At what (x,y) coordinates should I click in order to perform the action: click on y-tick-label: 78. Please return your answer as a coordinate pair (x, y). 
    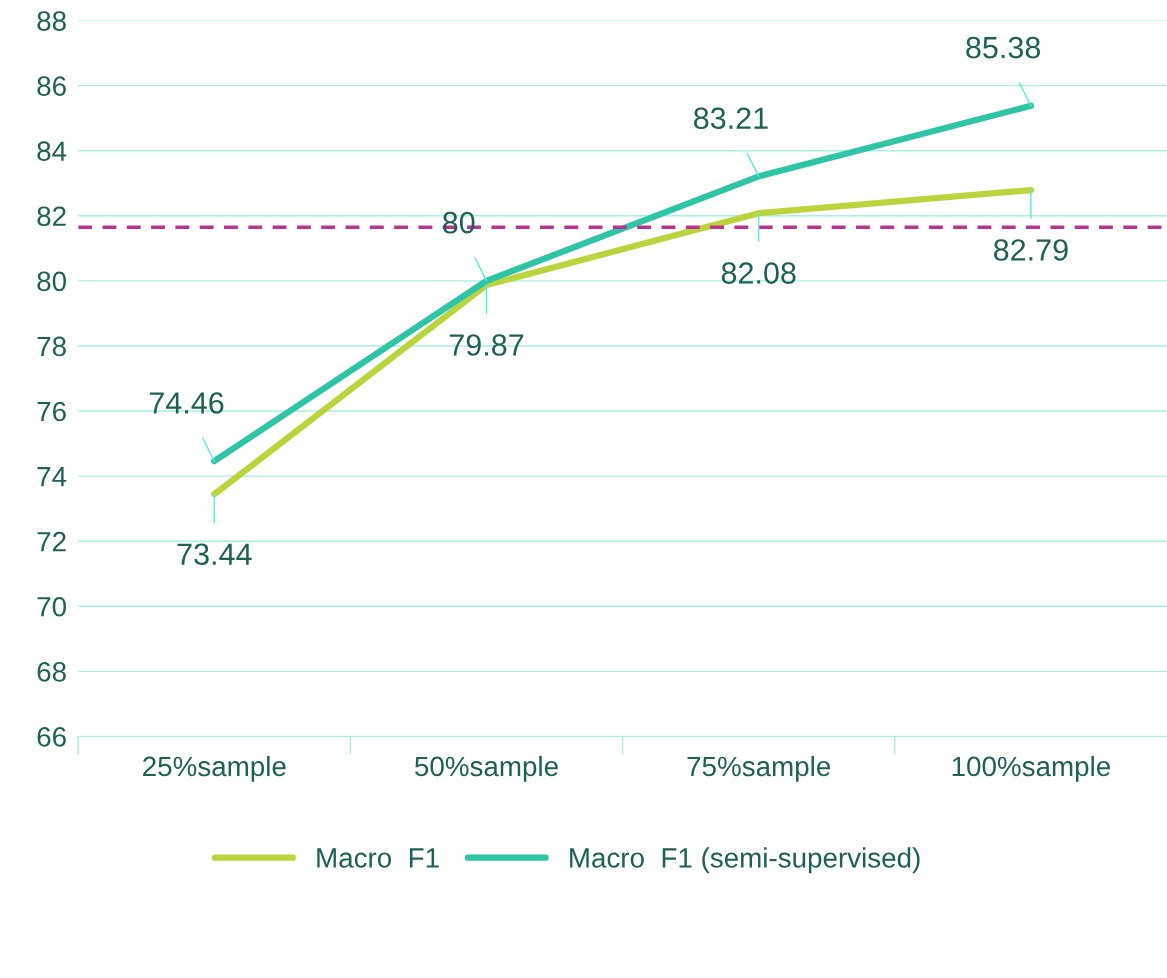
    Looking at the image, I should click on (51, 346).